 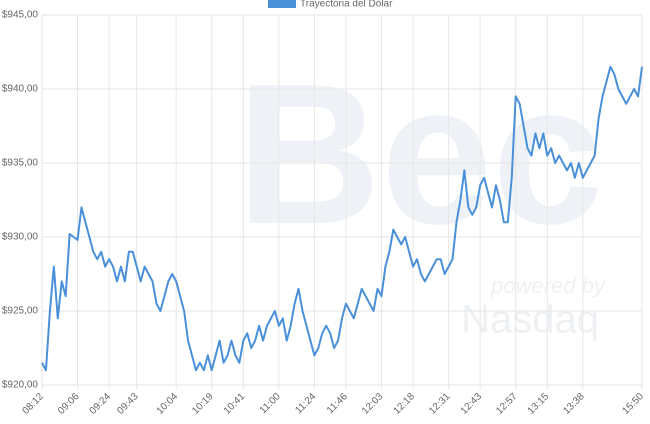 I want to click on x-tick-label: 09:06, so click(x=69, y=404).